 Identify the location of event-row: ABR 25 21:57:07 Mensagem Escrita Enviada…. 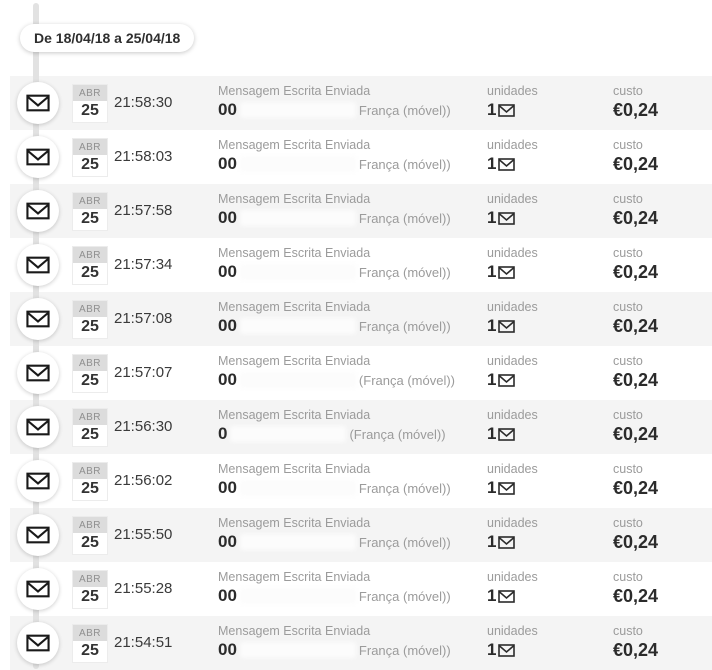
(361, 373).